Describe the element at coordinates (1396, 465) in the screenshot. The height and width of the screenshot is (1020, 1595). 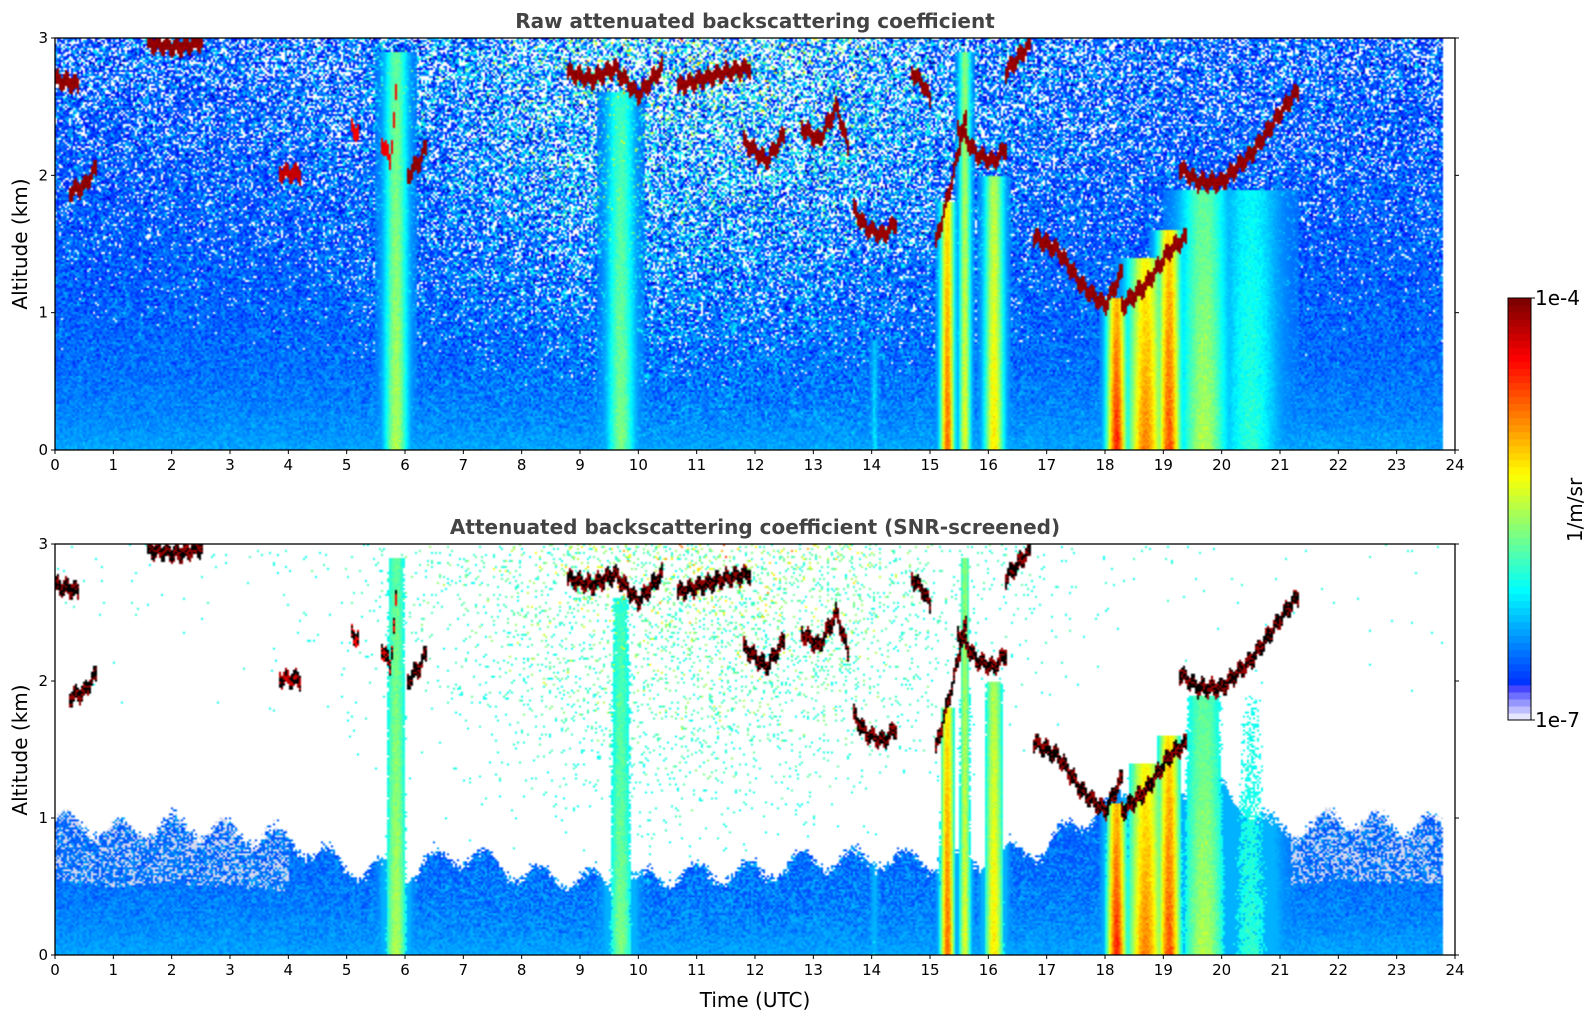
I see `x-tick-label: 23` at that location.